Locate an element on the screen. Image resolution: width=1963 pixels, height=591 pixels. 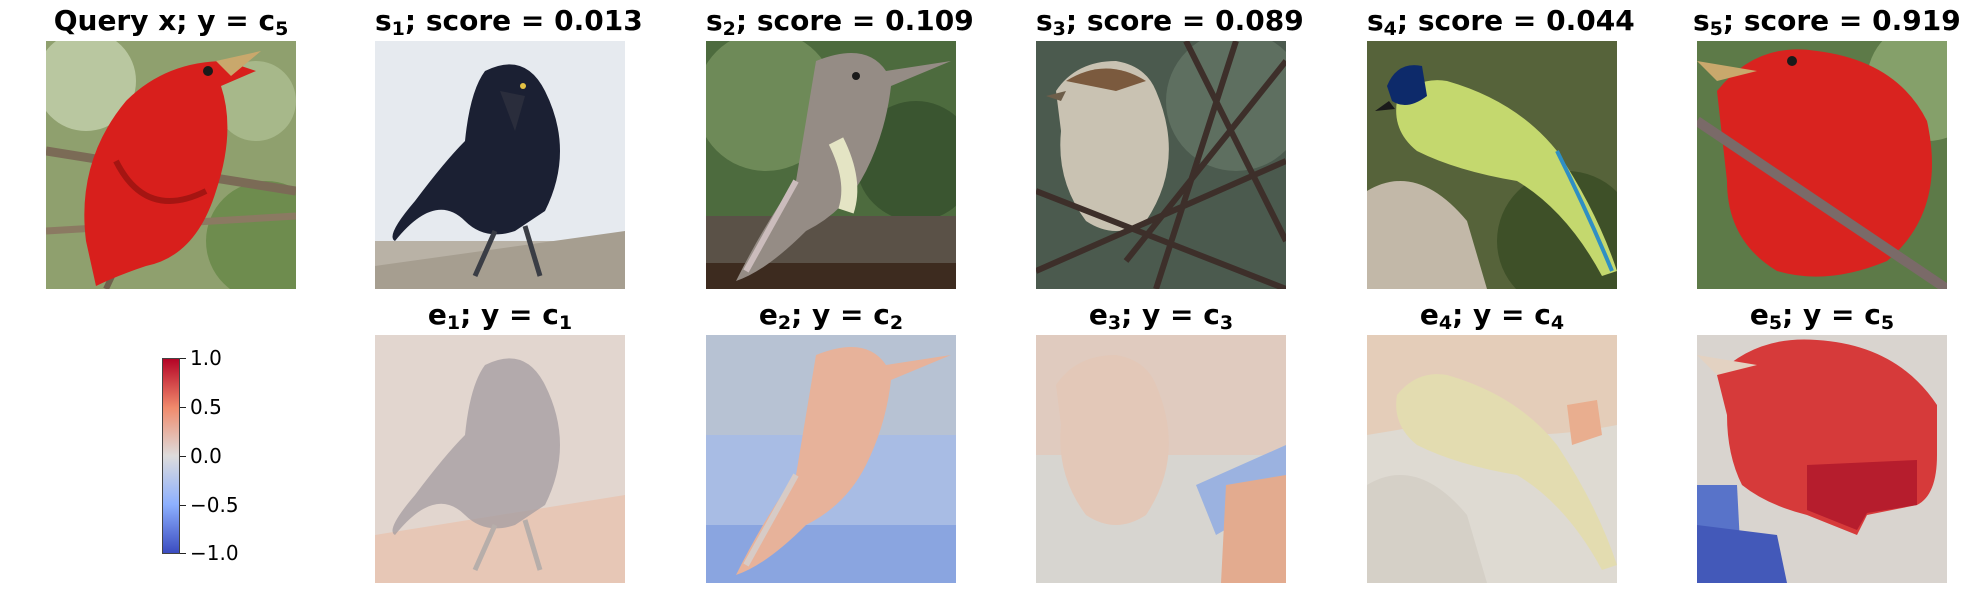
explanation-title-2: e2; y = c2 is located at coordinates (831, 316).